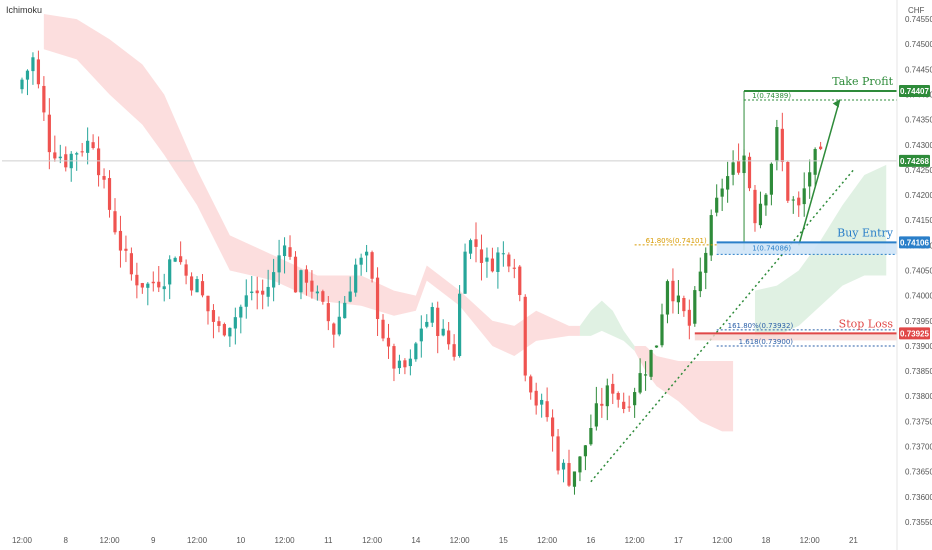 This screenshot has height=550, width=932. Describe the element at coordinates (918, 396) in the screenshot. I see `y-tick-label: 0.73800` at that location.